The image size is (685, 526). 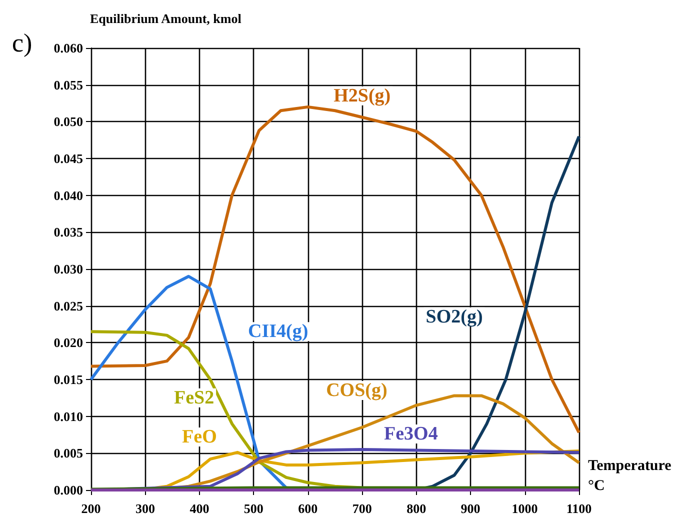 What do you see at coordinates (22, 43) in the screenshot?
I see `text: c)` at bounding box center [22, 43].